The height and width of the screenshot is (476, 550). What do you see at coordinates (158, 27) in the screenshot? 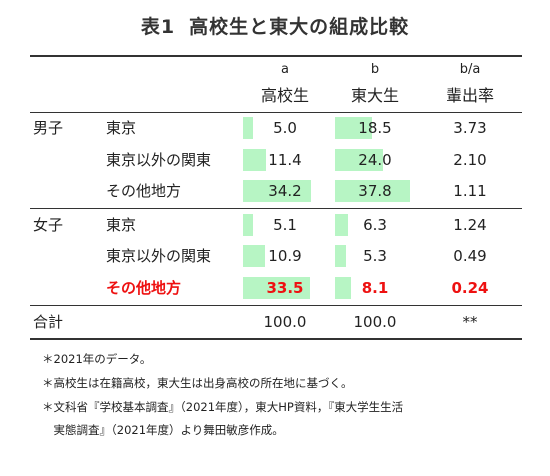
I see `table-number: 表1` at bounding box center [158, 27].